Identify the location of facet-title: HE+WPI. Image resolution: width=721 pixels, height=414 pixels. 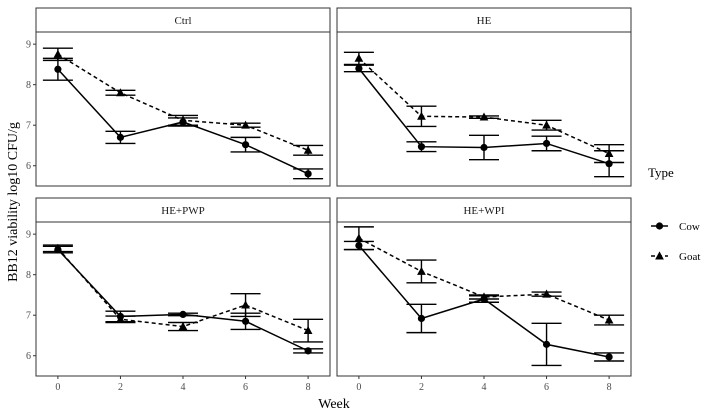
(483, 211).